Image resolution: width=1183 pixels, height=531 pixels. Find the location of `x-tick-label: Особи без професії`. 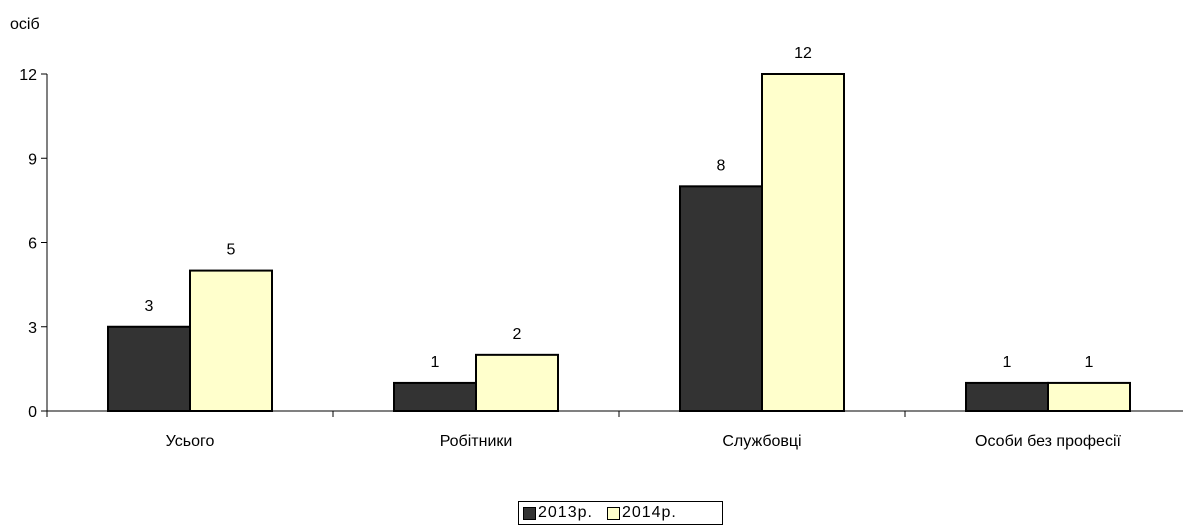

x-tick-label: Особи без професії is located at coordinates (1048, 441).